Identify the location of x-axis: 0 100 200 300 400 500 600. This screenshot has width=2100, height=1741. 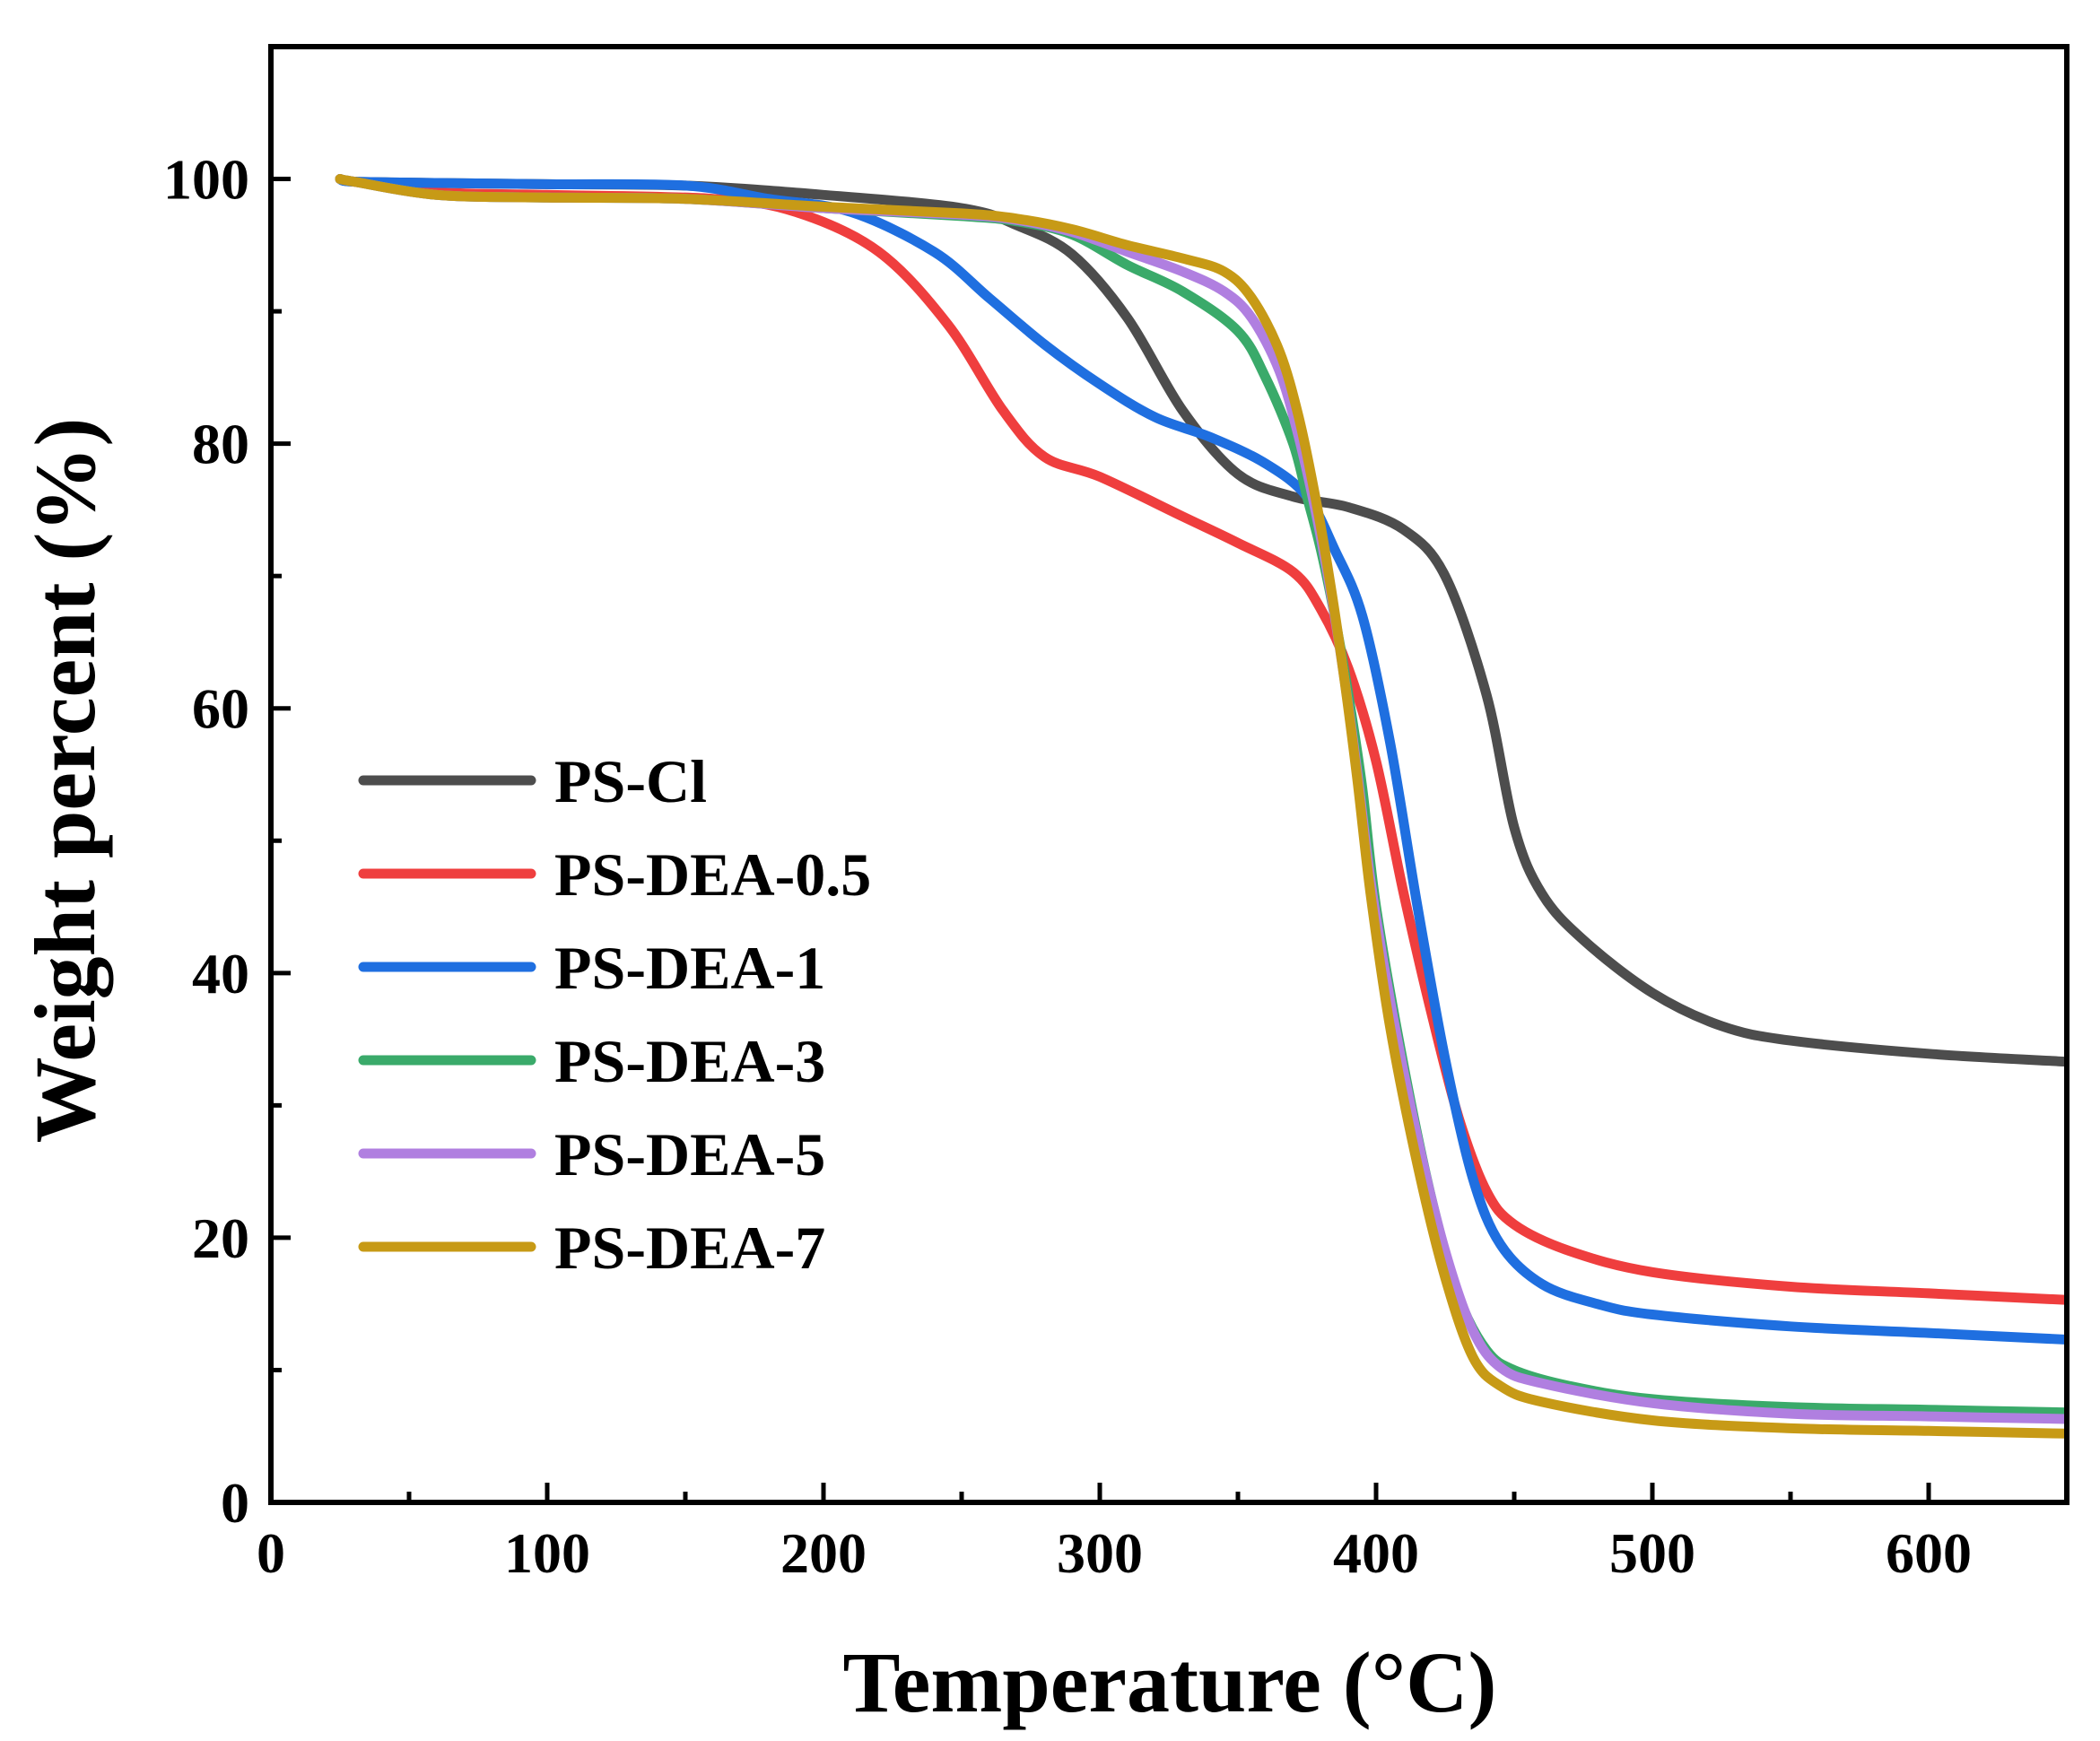
(1115, 1534).